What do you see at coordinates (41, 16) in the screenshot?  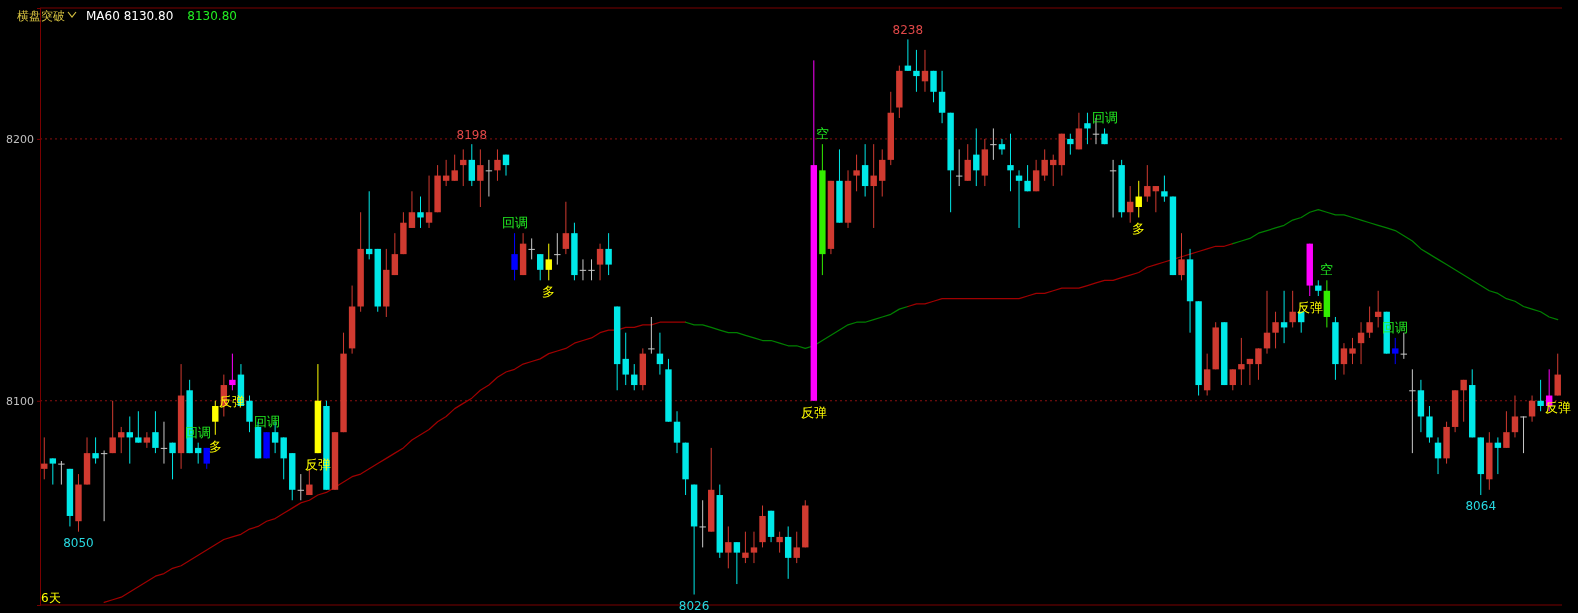 I see `chart-title: 横盘突破` at bounding box center [41, 16].